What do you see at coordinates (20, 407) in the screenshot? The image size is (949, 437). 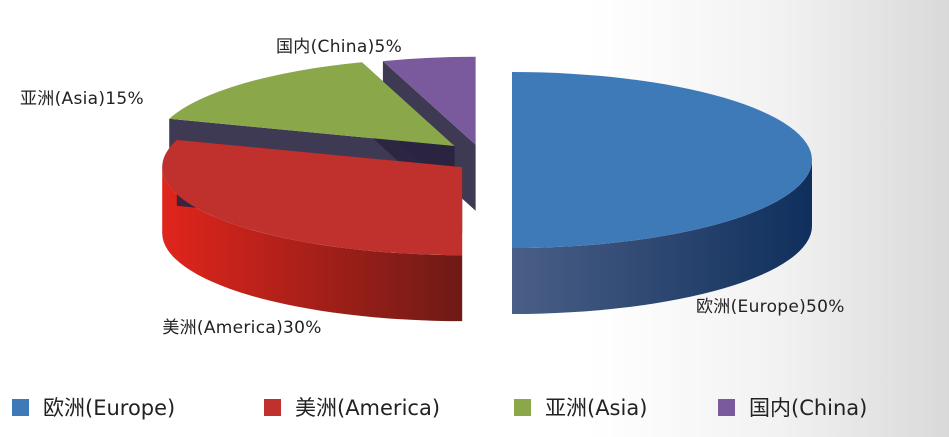 I see `legend-swatch-europe` at bounding box center [20, 407].